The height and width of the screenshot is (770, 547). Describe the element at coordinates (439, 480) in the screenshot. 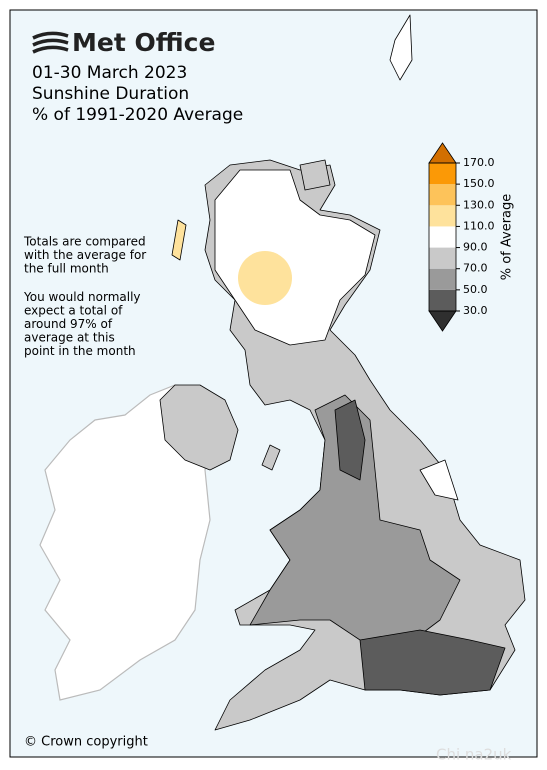

I see `east-white` at that location.